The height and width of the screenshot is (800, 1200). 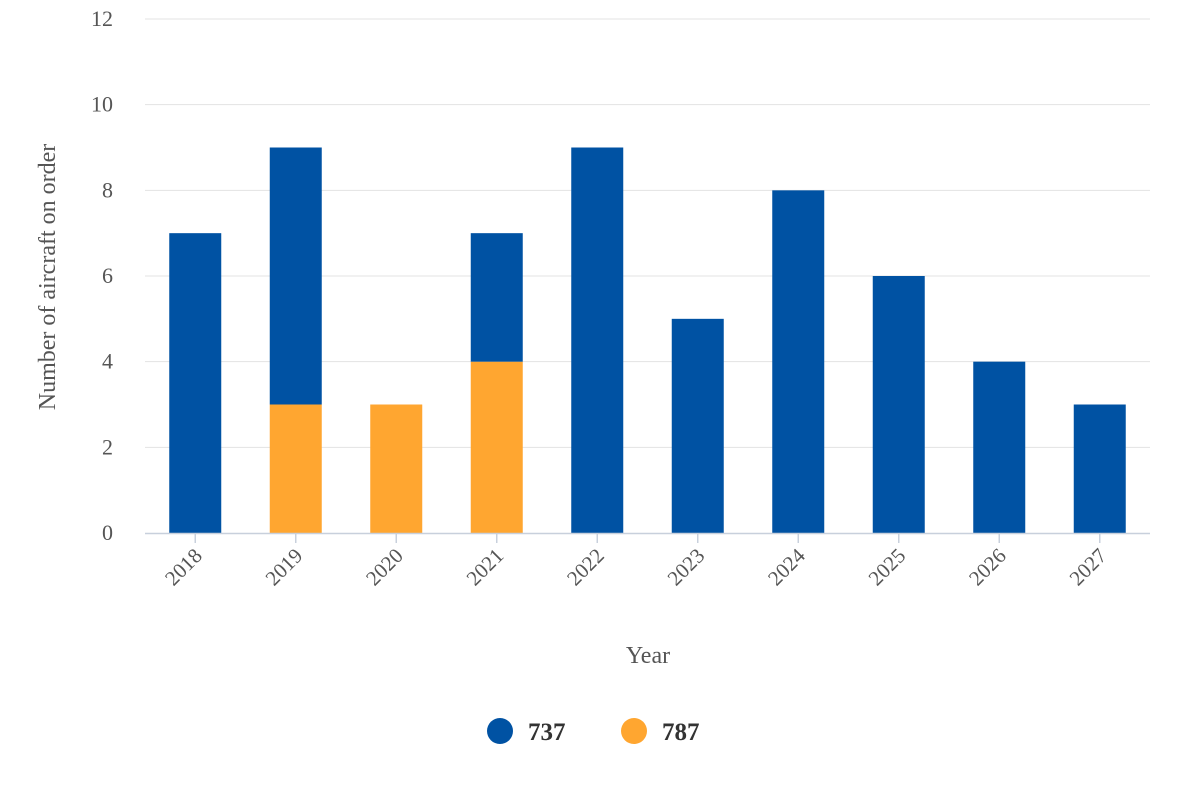 What do you see at coordinates (396, 469) in the screenshot?
I see `bar-787-2020` at bounding box center [396, 469].